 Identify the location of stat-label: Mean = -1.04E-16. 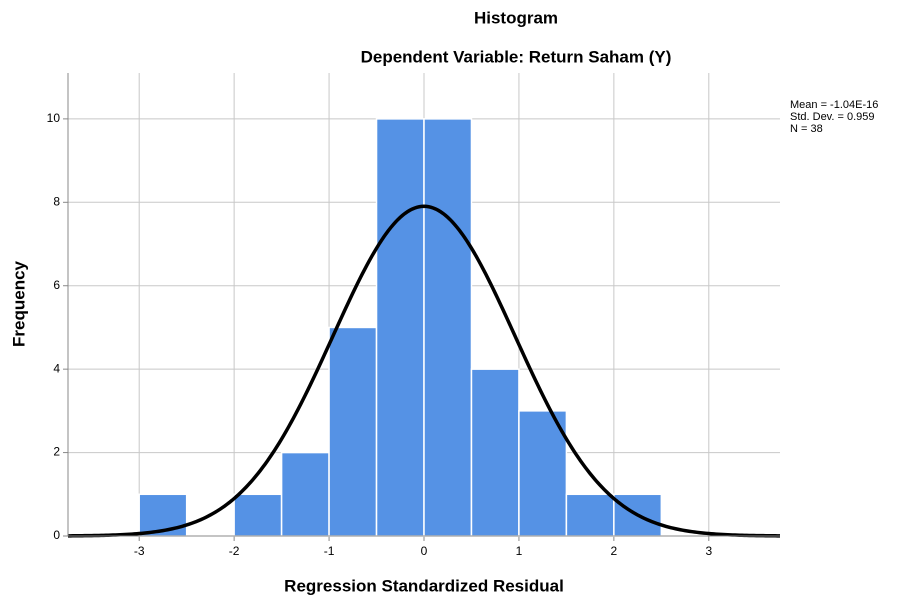
(834, 105).